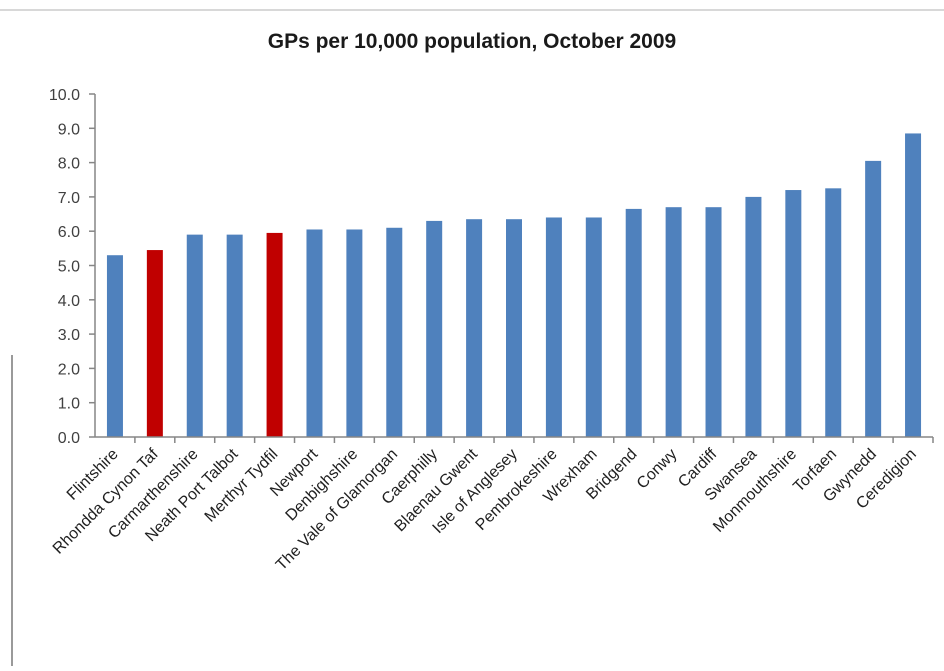  I want to click on chart-title: GPs per 10,000 population, October 2009, so click(472, 41).